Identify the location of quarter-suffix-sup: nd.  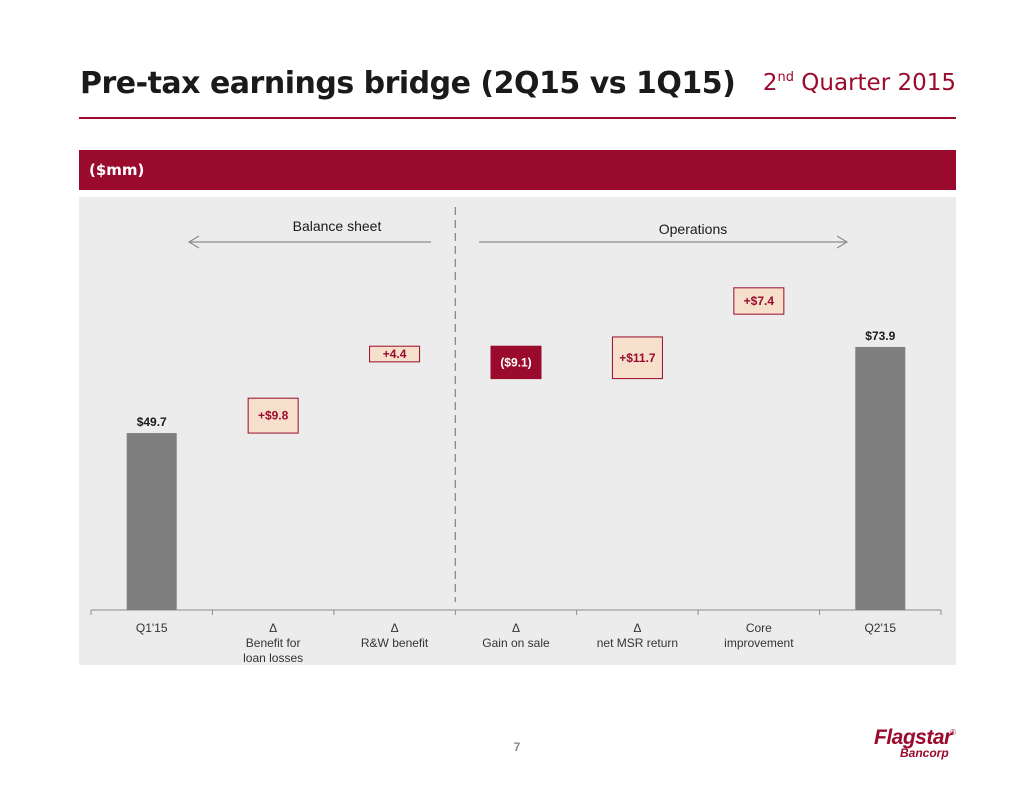
(785, 77).